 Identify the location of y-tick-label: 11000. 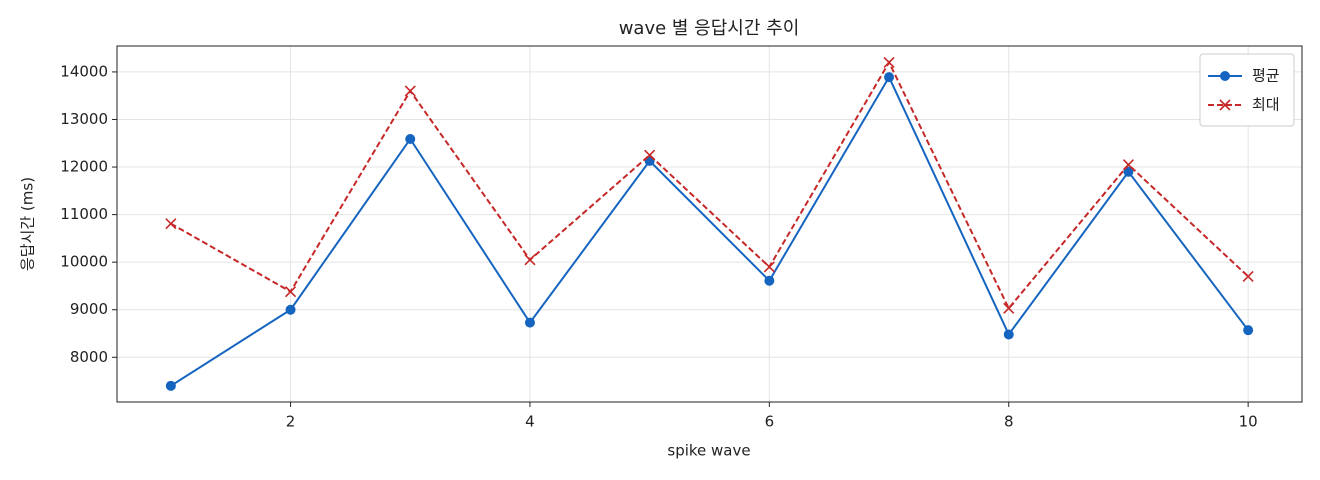
(84, 214).